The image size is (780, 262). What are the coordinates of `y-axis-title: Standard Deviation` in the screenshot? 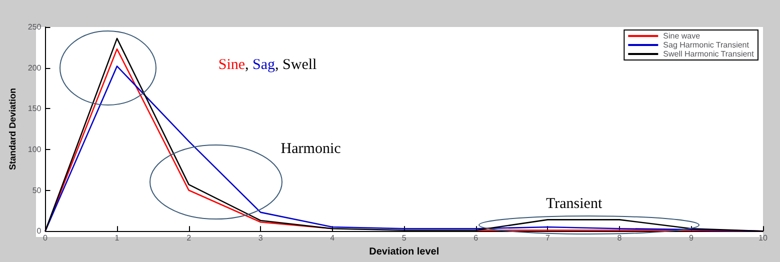 It's located at (13, 129).